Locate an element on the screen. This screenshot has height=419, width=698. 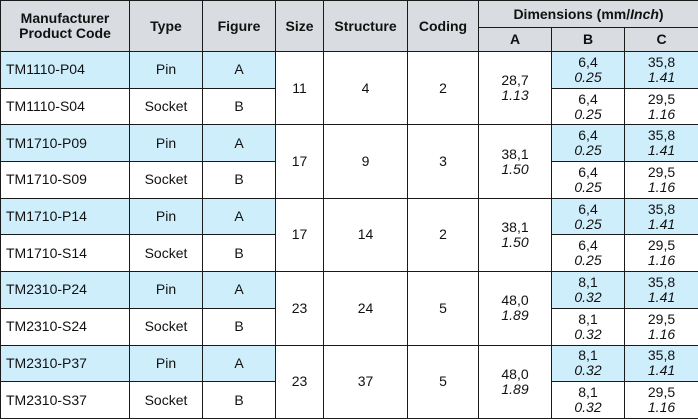
structure-cell: 24 is located at coordinates (366, 308).